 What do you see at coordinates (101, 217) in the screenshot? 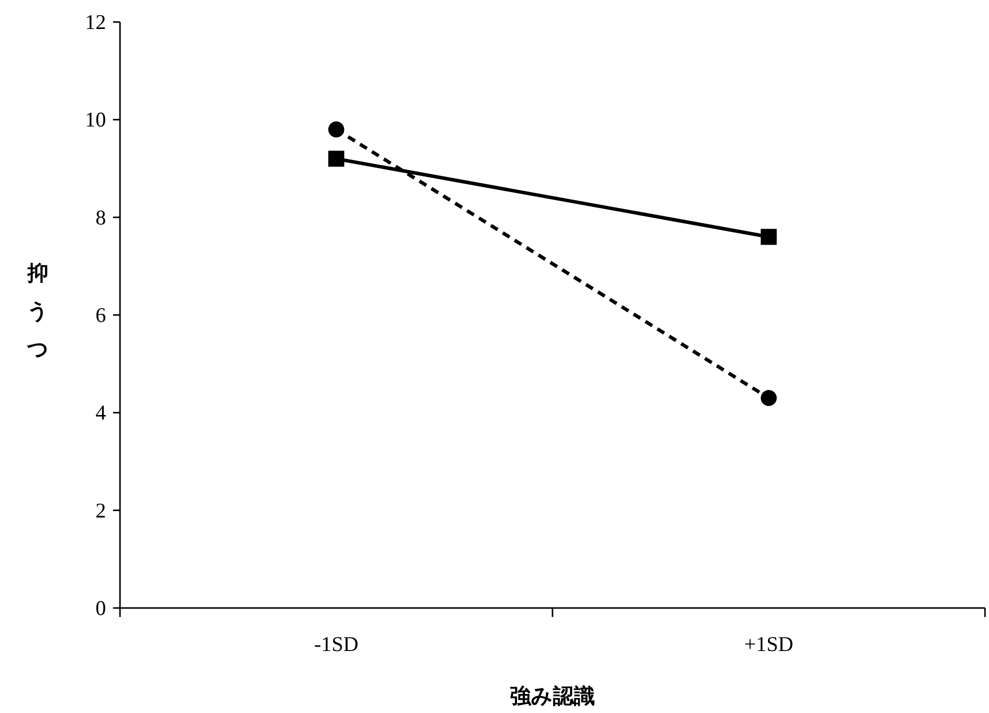
I see `y-tick-label: 8` at bounding box center [101, 217].